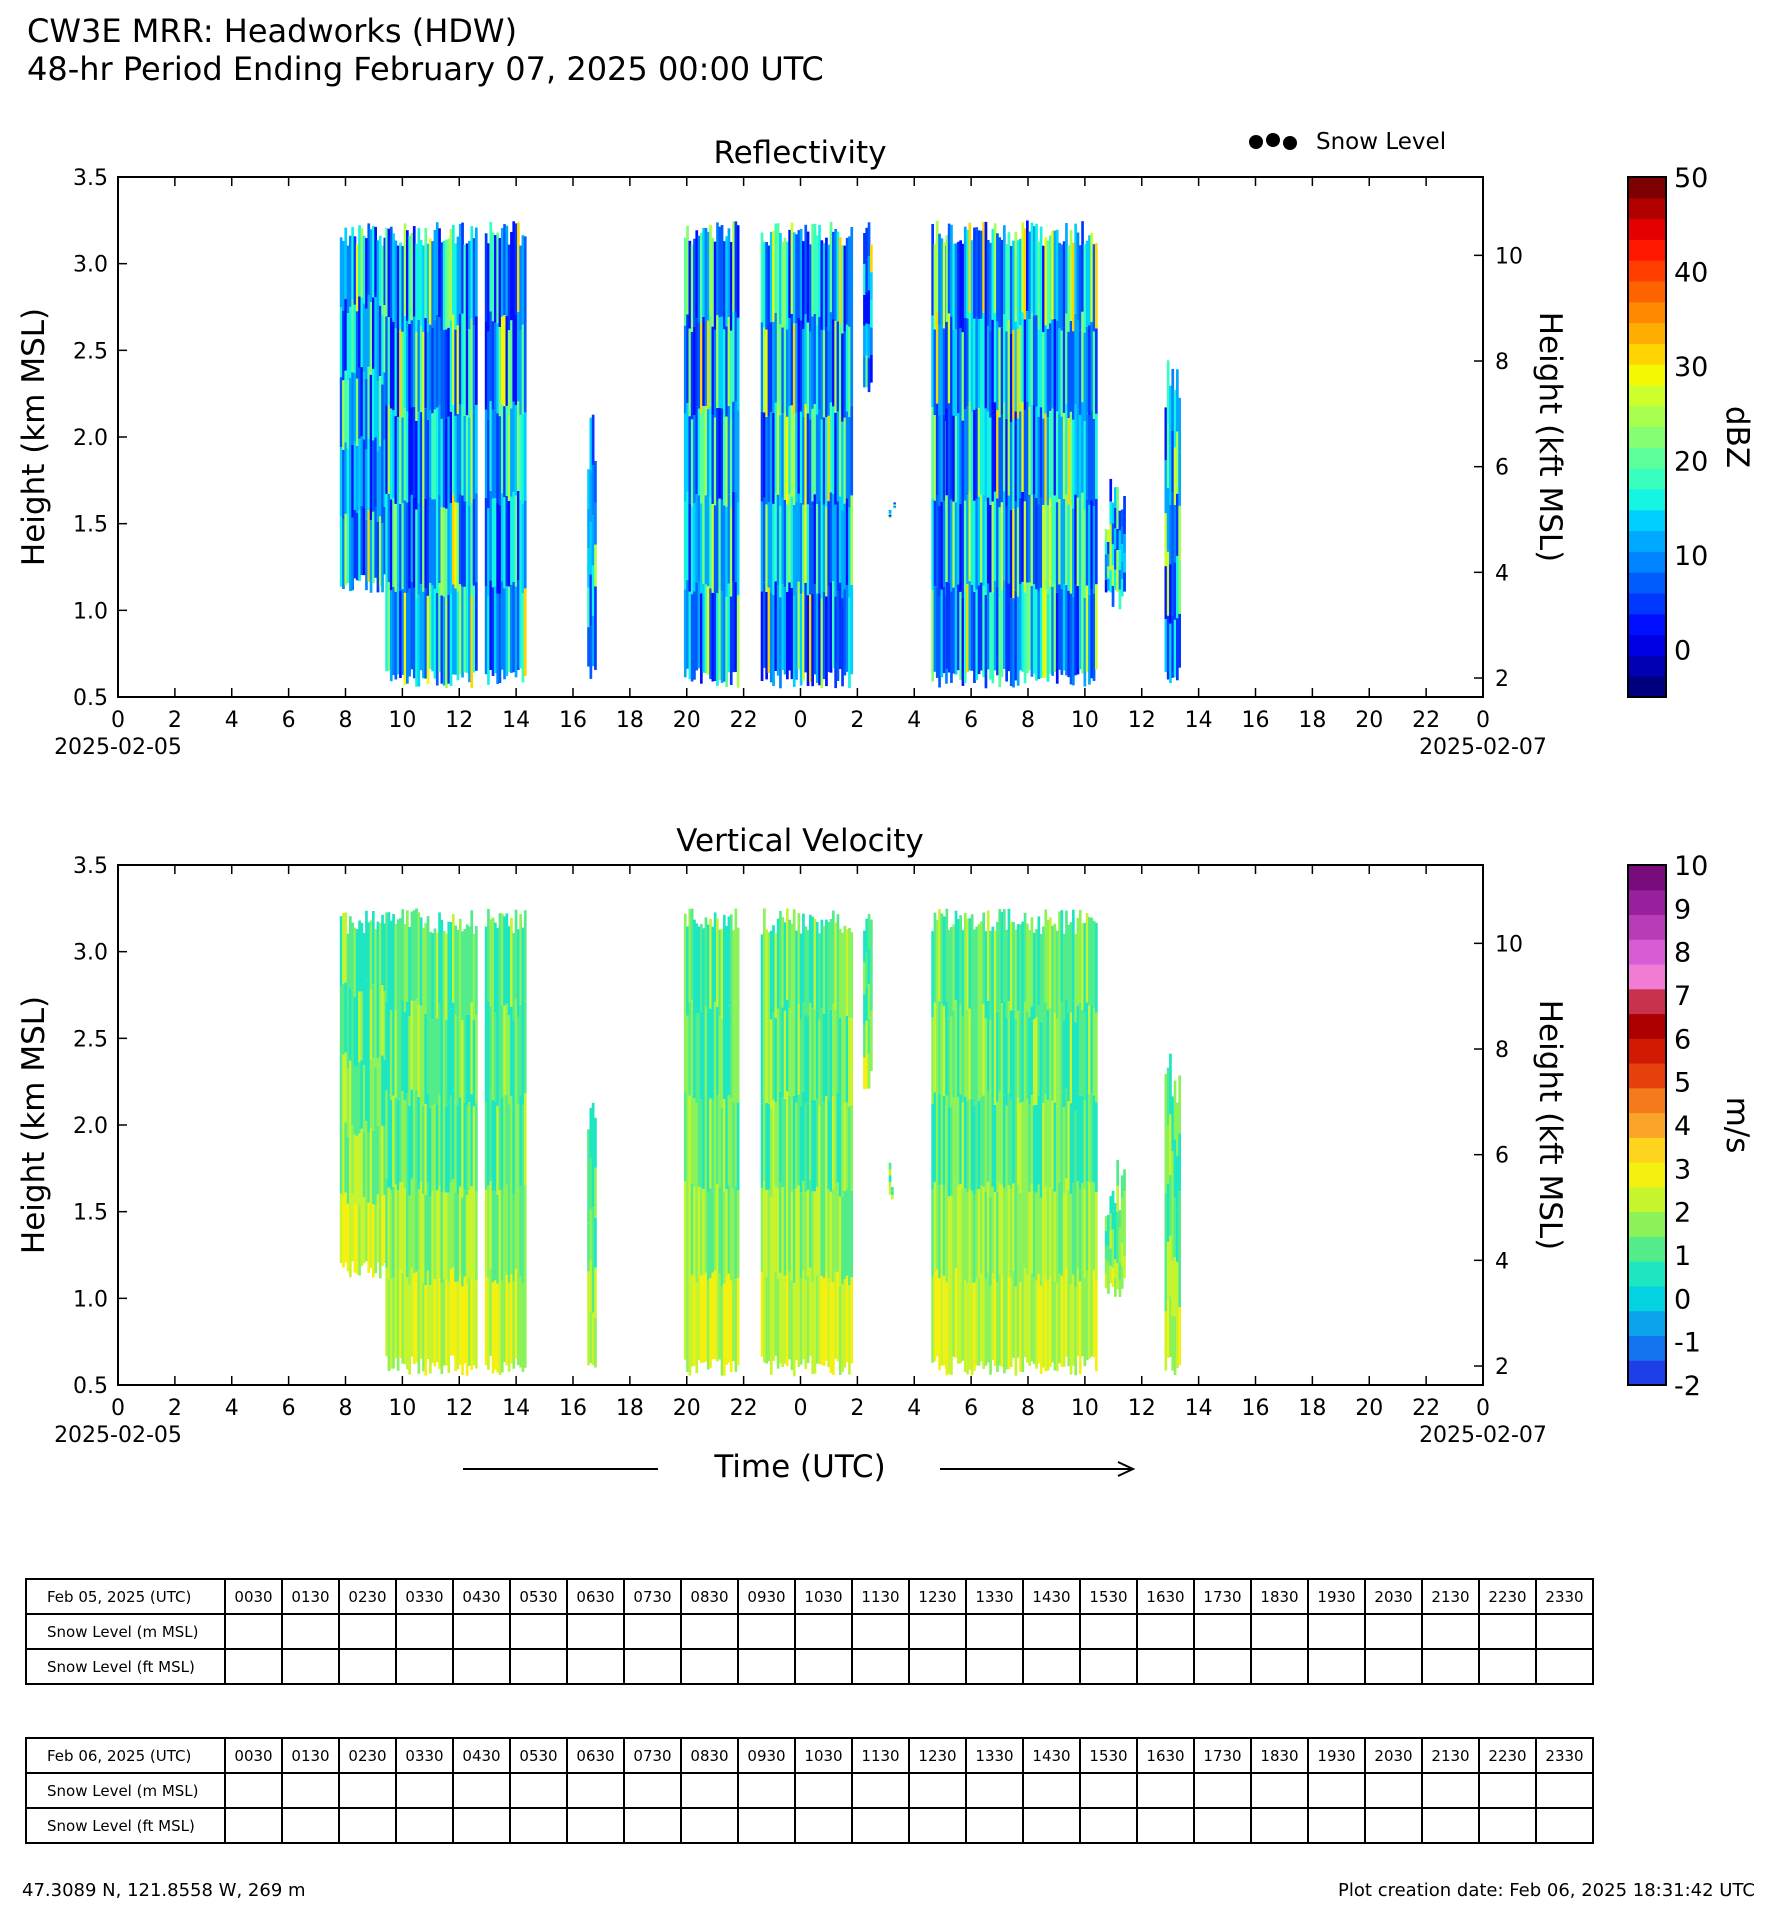  Describe the element at coordinates (1126, 1469) in the screenshot. I see `arrow-right-icon` at that location.